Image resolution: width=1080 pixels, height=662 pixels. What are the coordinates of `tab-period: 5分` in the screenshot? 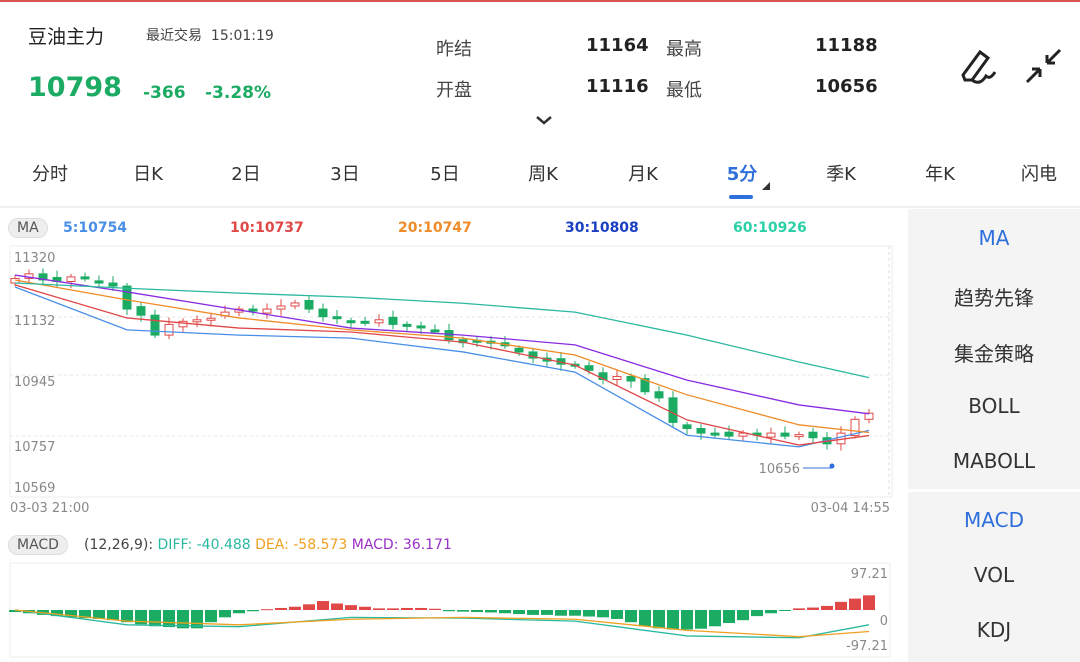 It's located at (742, 174).